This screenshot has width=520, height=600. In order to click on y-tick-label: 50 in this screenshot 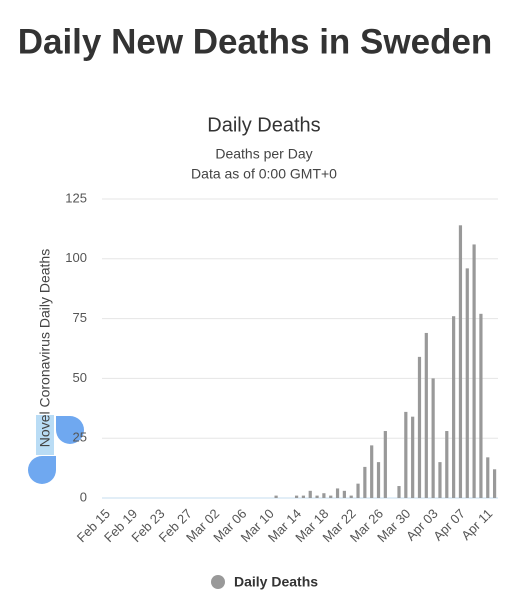, I will do `click(80, 377)`.